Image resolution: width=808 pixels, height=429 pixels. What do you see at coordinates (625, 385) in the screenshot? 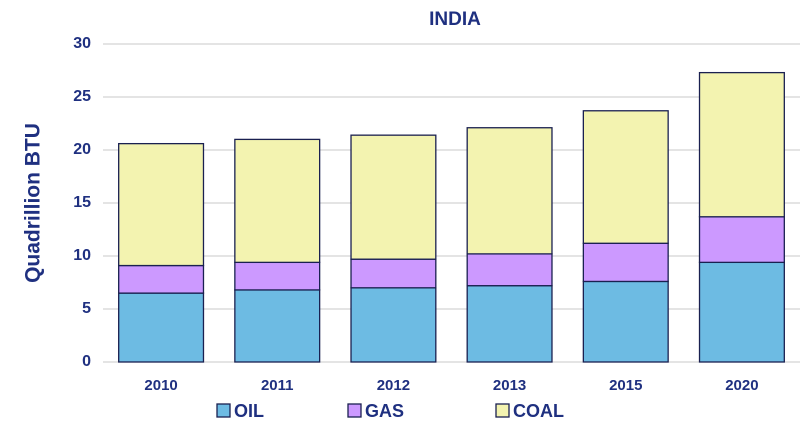
I see `x-tick-label: 2015` at bounding box center [625, 385].